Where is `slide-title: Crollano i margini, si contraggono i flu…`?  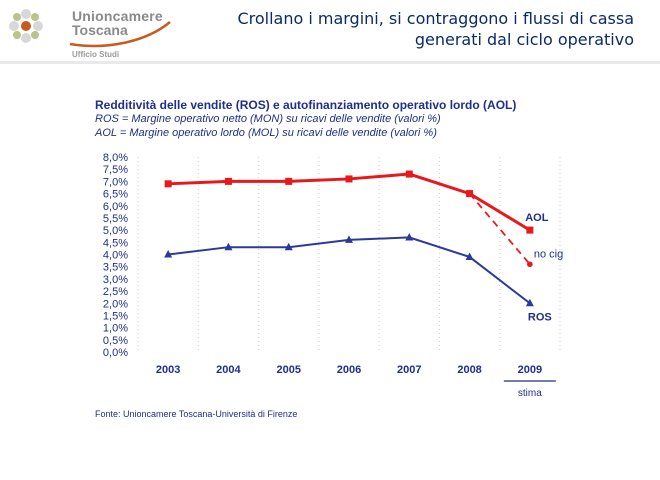
slide-title: Crollano i margini, si contraggono i flu… is located at coordinates (435, 29).